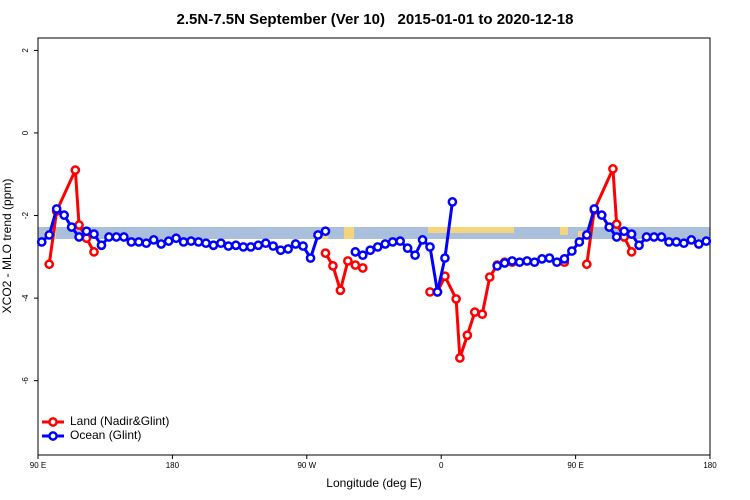  What do you see at coordinates (373, 483) in the screenshot?
I see `x-axis-label: Longitude (deg E)` at bounding box center [373, 483].